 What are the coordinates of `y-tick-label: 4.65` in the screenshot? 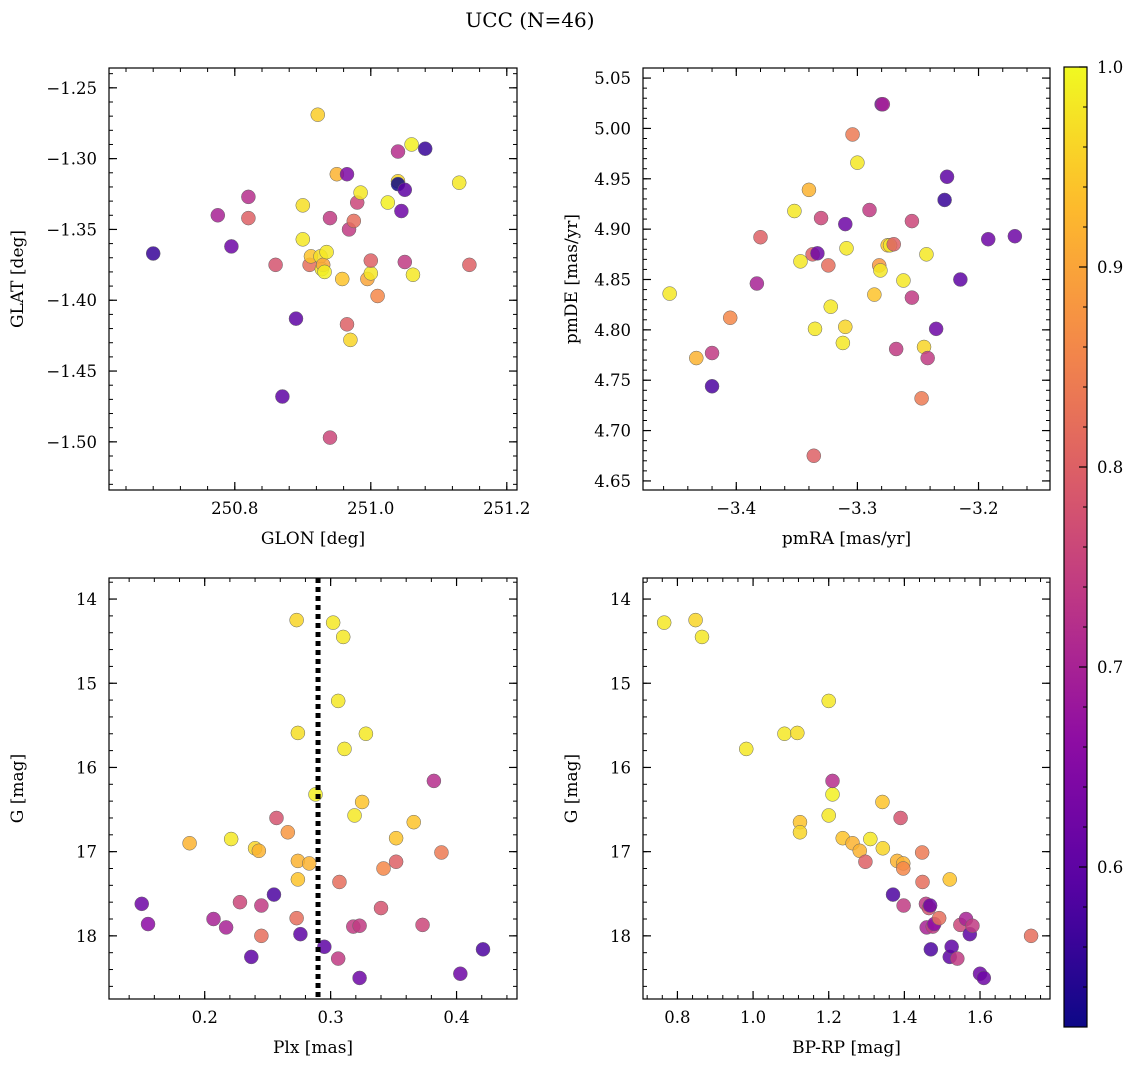 It's located at (612, 481).